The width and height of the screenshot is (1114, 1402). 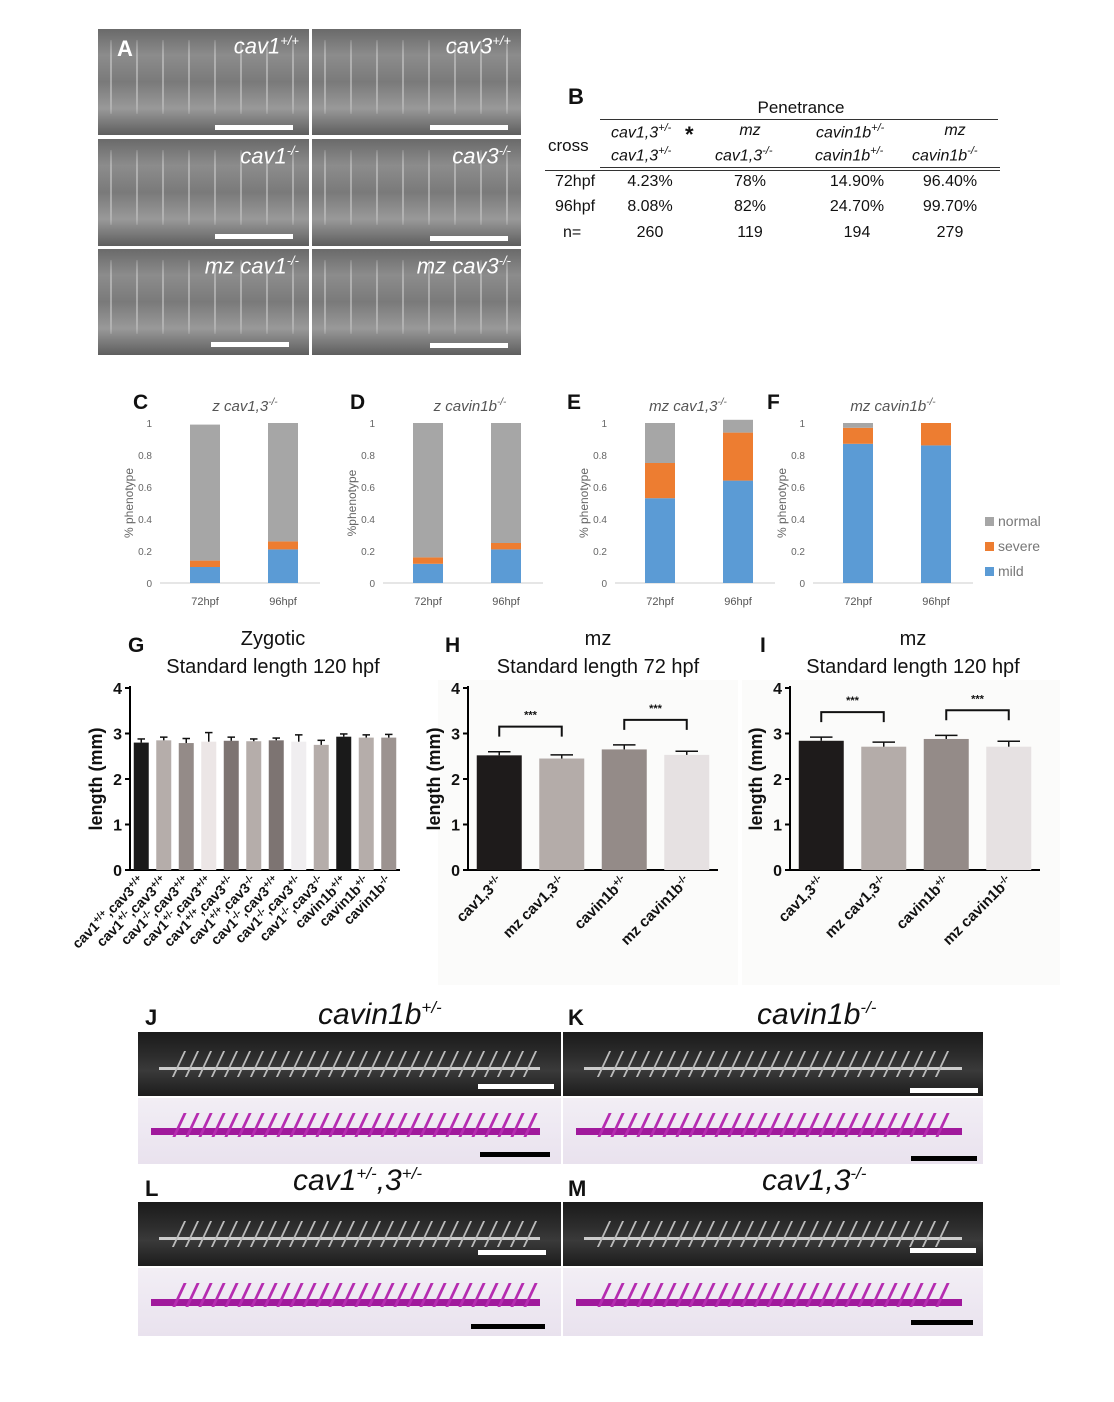 I want to click on table-col-header-bottom: cavin1b-/-, so click(x=945, y=155).